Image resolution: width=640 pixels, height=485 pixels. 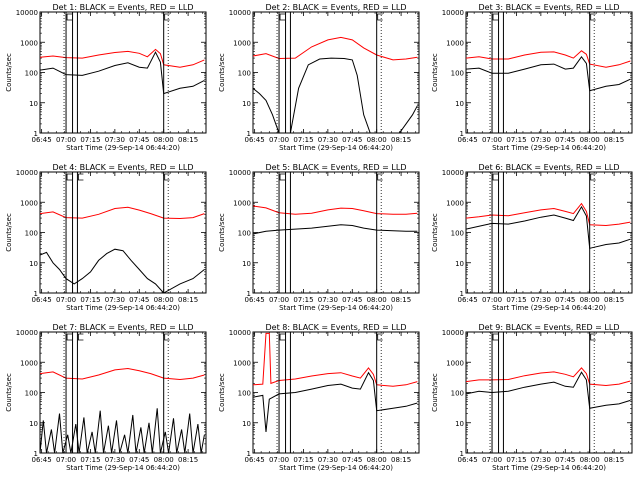 I want to click on chart-title: Det 3: BLACK = Events, RED = LLD, so click(x=549, y=7).